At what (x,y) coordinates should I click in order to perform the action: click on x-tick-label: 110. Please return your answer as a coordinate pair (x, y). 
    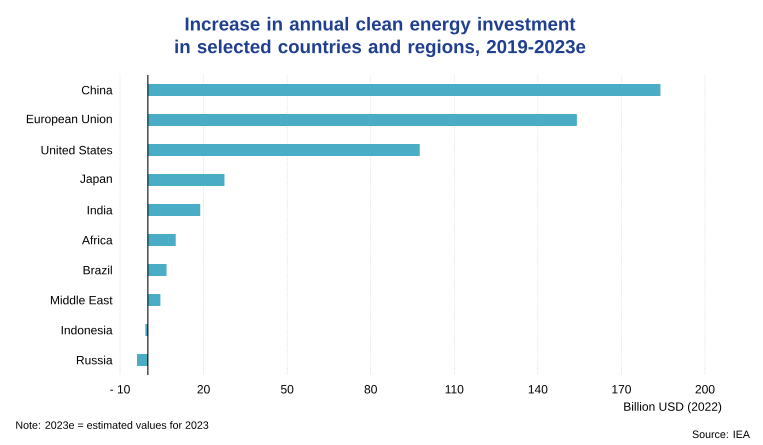
    Looking at the image, I should click on (455, 389).